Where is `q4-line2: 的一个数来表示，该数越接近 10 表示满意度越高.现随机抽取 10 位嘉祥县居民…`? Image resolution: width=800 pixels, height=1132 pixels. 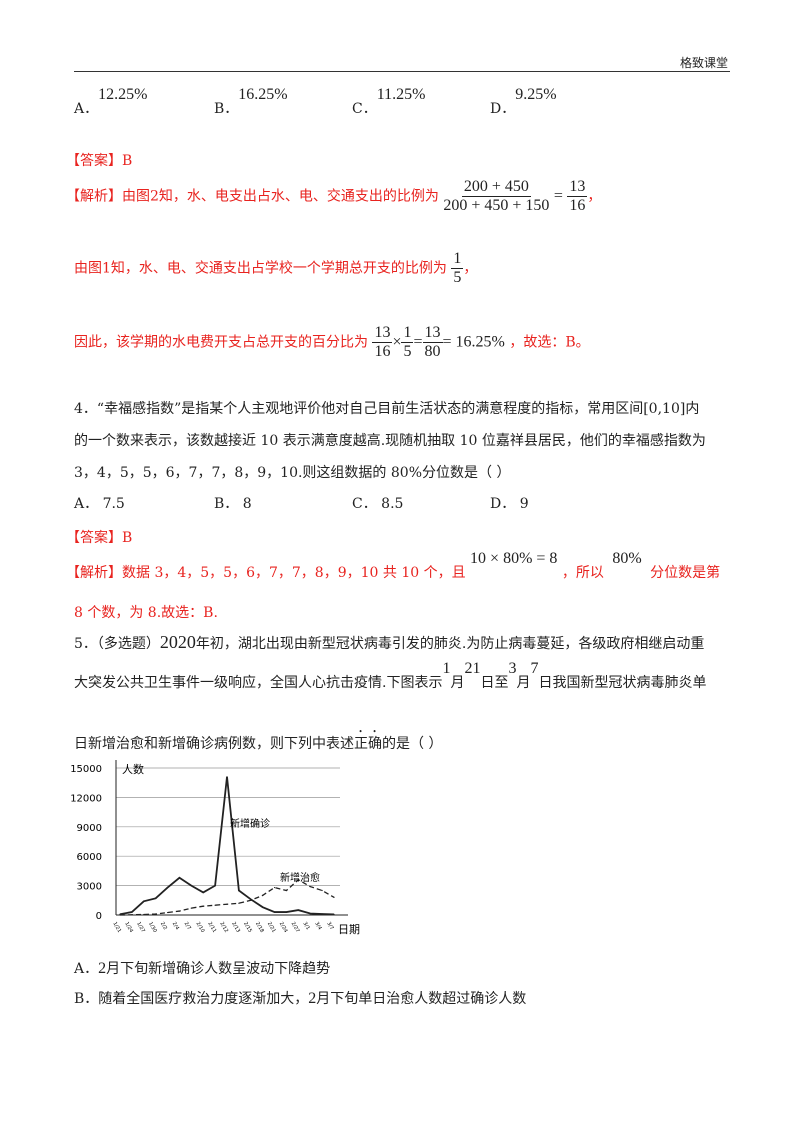
q4-line2: 的一个数来表示，该数越接近 10 表示满意度越高.现随机抽取 10 位嘉祥县居民… is located at coordinates (390, 441).